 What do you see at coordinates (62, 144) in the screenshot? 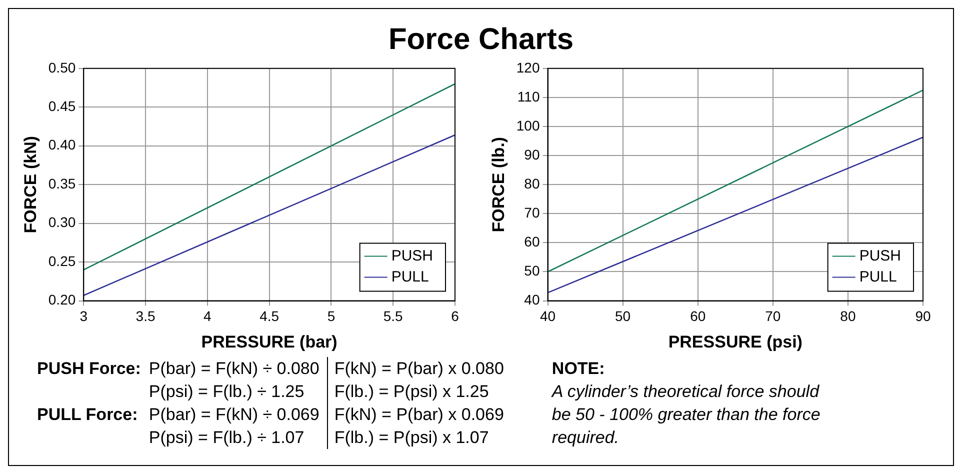
I see `y-tick-label: 0.40` at bounding box center [62, 144].